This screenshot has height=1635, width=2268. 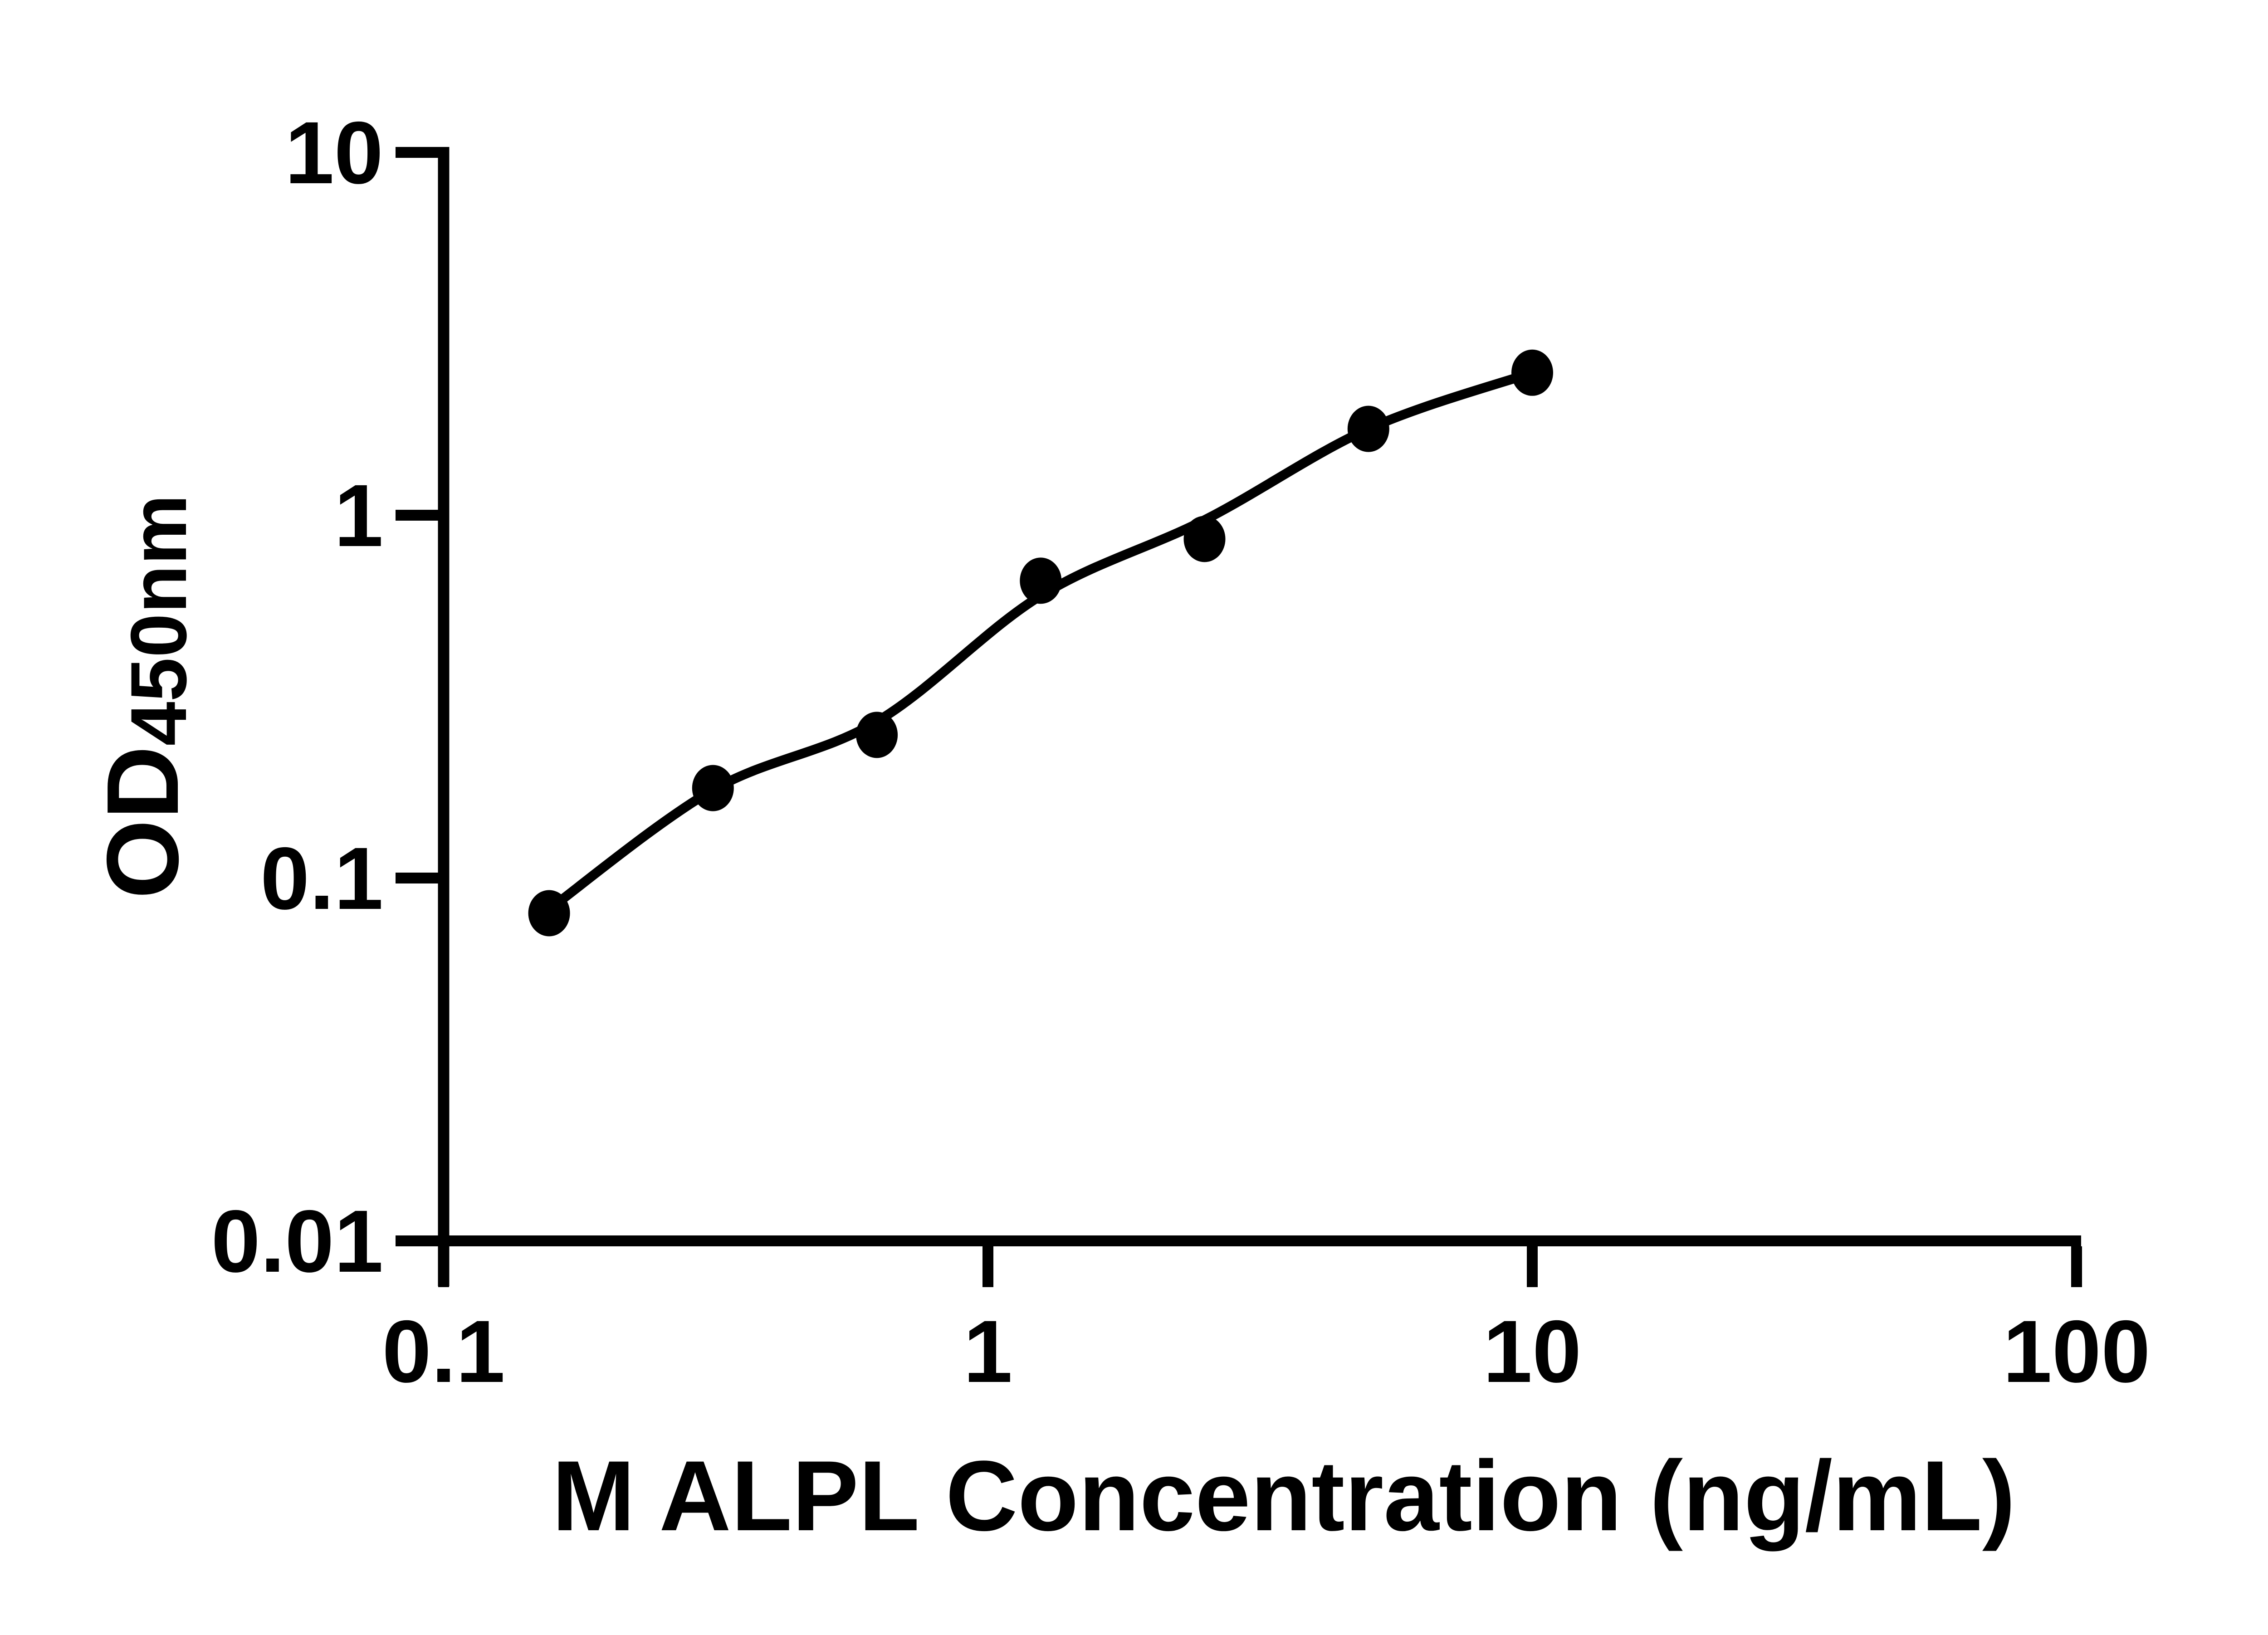 I want to click on x-axis-ticks, so click(x=1260, y=1266).